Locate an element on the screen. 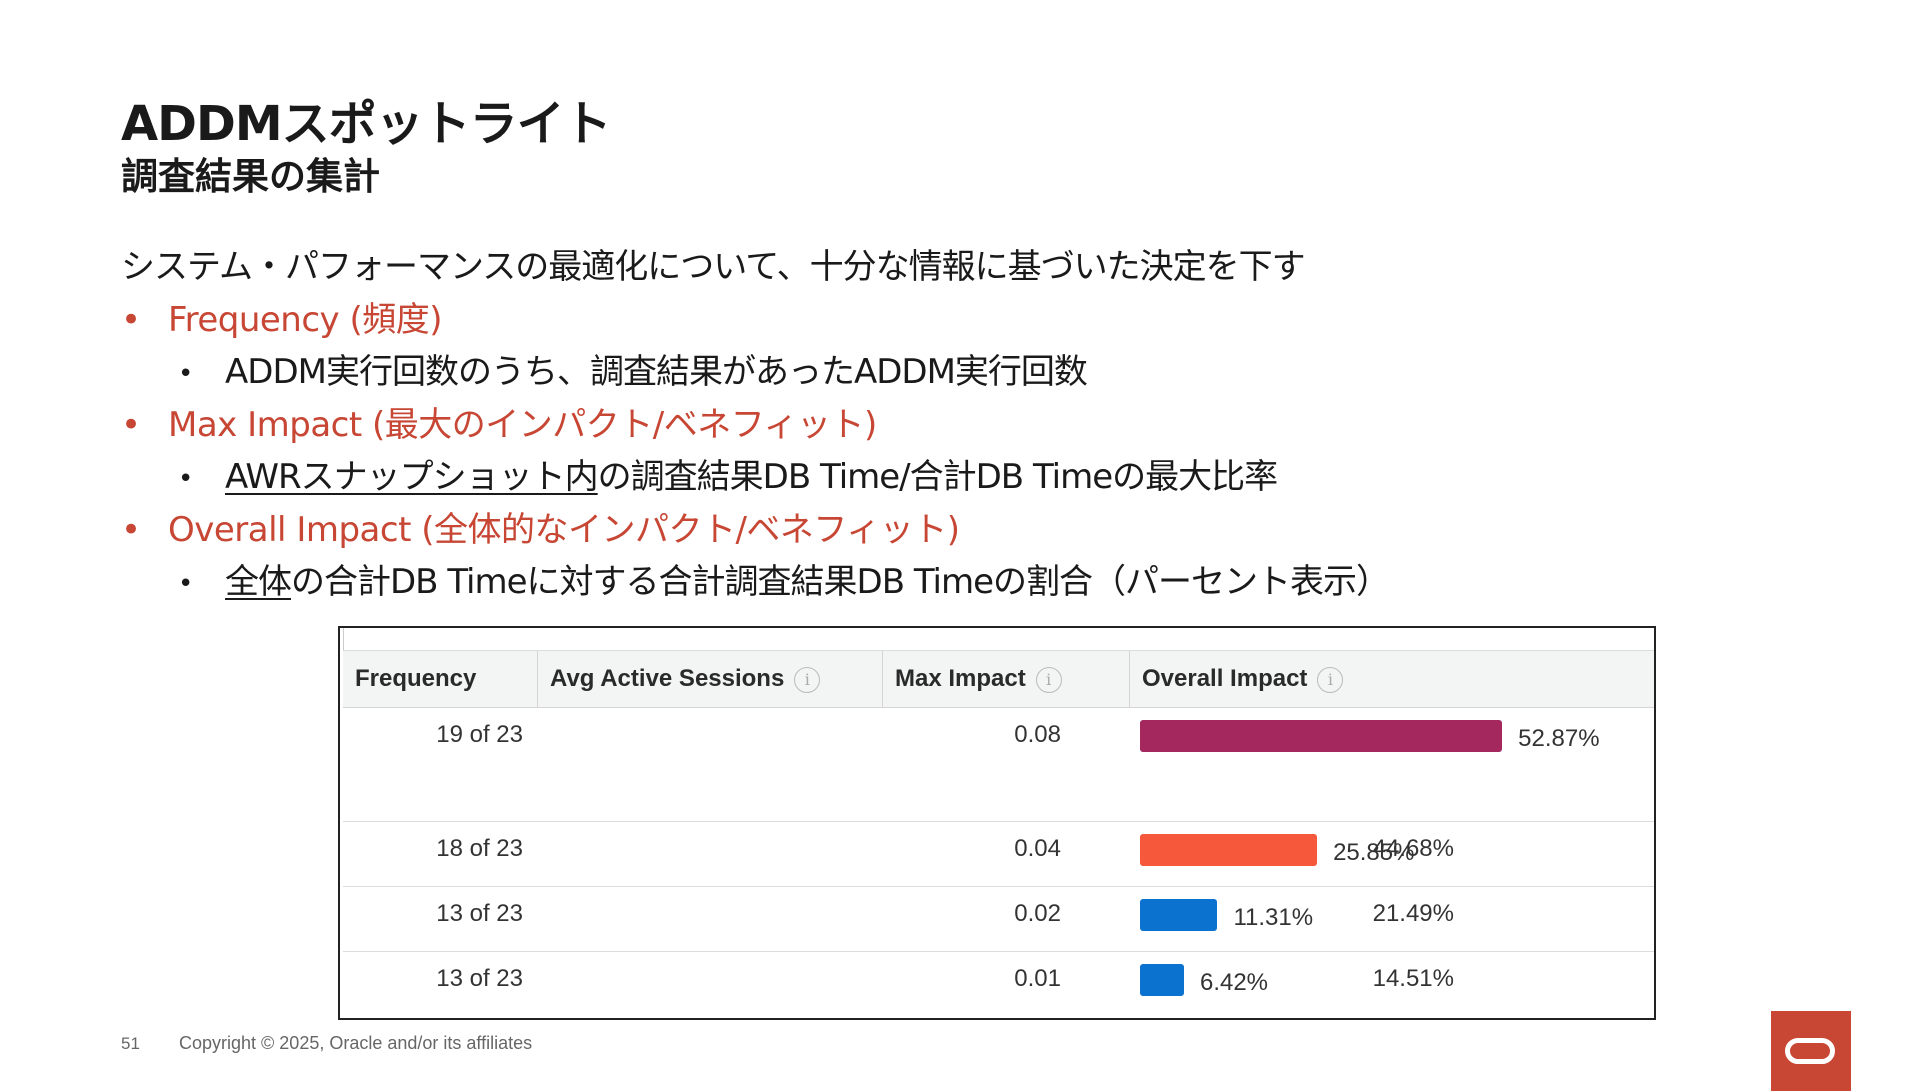  header-label: Overall Impact is located at coordinates (1225, 678).